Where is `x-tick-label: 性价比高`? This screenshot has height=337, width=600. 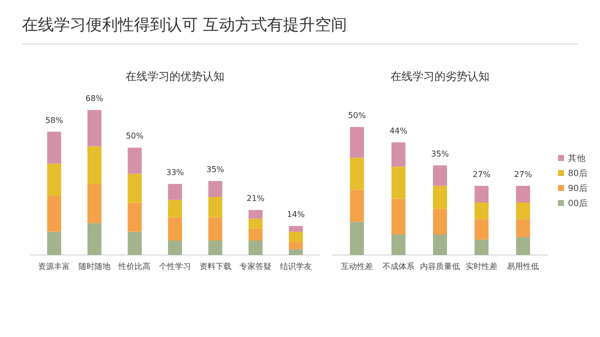 x-tick-label: 性价比高 is located at coordinates (134, 266).